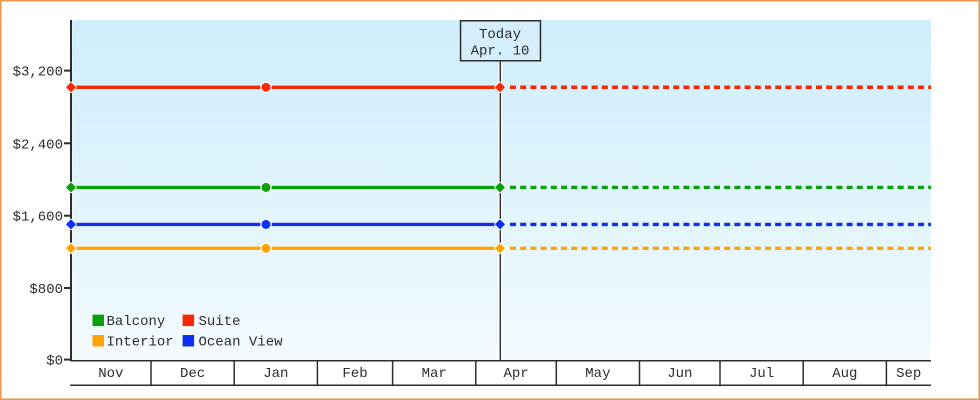  I want to click on svg-text: Jun, so click(679, 374).